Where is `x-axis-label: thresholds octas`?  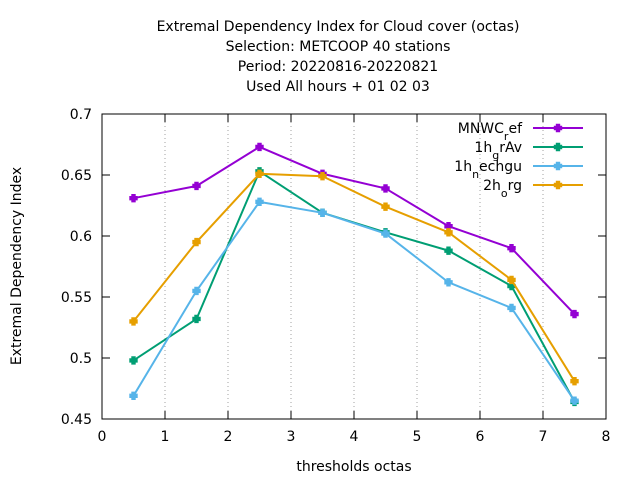
x-axis-label: thresholds octas is located at coordinates (353, 467).